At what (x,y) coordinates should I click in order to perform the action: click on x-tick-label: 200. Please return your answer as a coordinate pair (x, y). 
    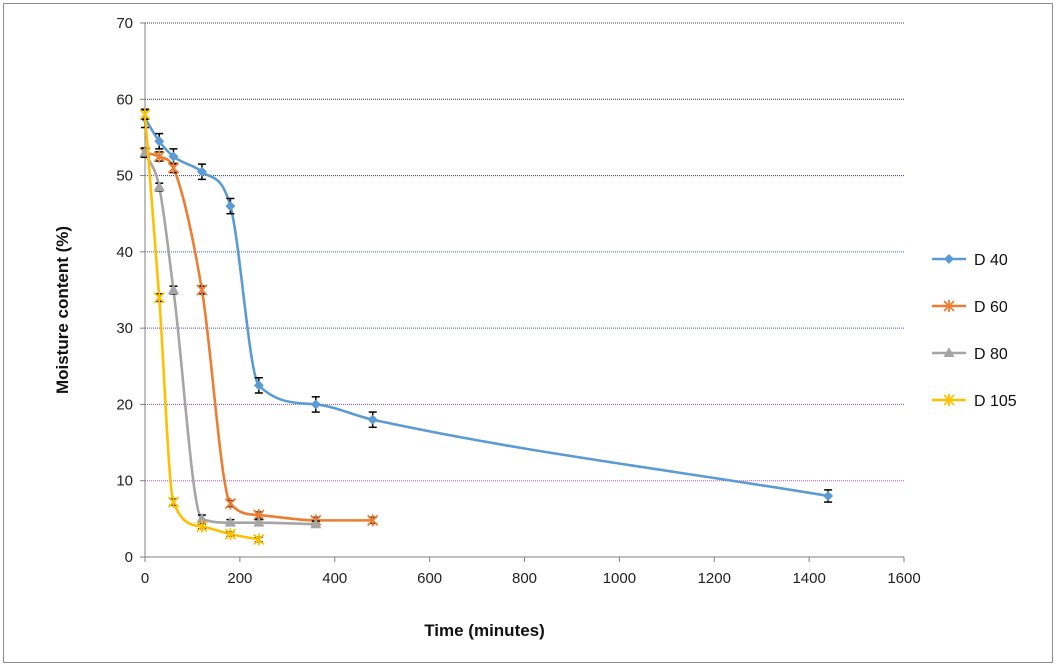
    Looking at the image, I should click on (239, 578).